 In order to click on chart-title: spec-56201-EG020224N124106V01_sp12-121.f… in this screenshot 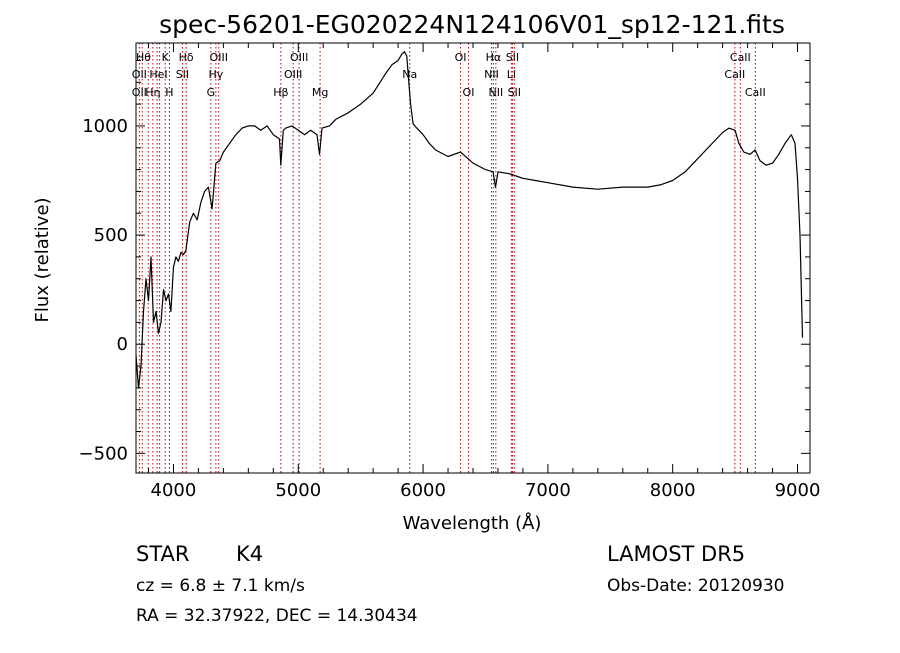, I will do `click(472, 24)`.